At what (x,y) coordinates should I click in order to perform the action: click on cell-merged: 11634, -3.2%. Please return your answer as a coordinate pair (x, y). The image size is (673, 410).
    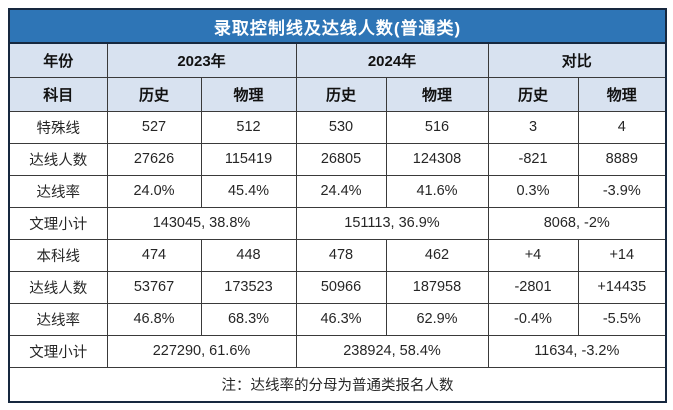
    Looking at the image, I should click on (577, 351).